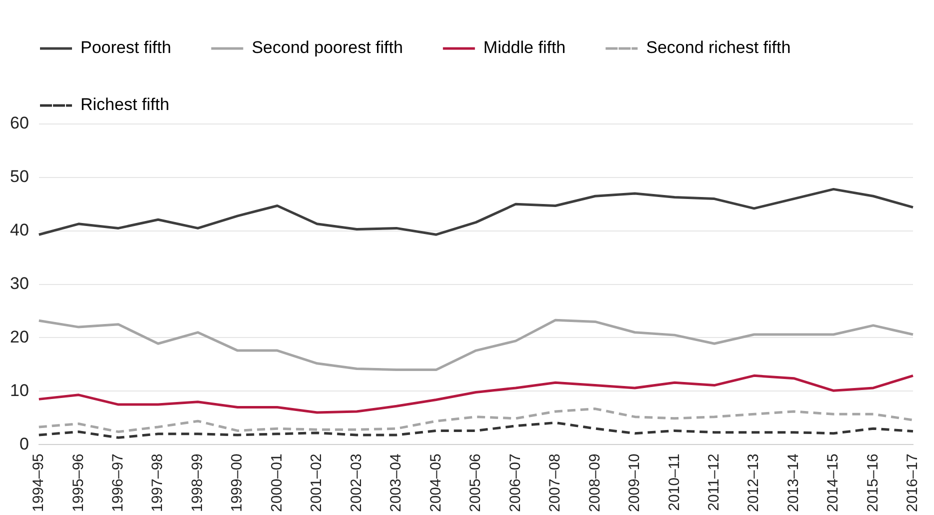  I want to click on legend-label: Poorest fifth, so click(126, 48).